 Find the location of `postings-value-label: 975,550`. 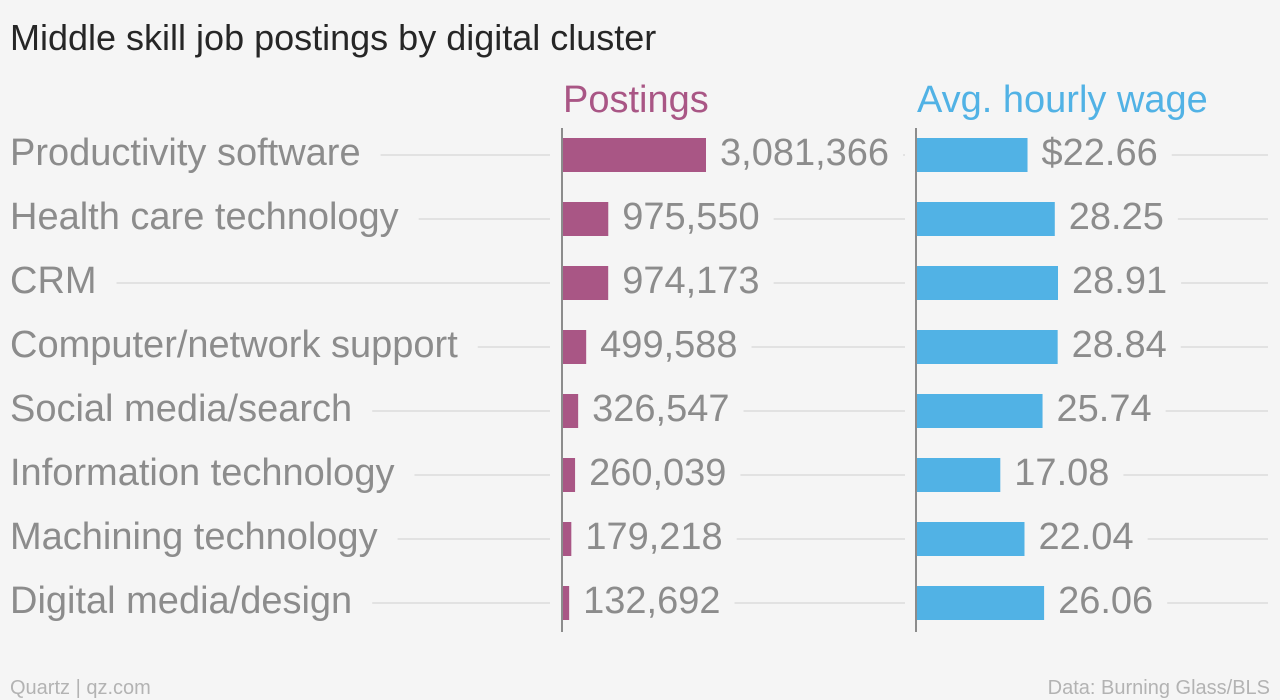

postings-value-label: 975,550 is located at coordinates (690, 217).